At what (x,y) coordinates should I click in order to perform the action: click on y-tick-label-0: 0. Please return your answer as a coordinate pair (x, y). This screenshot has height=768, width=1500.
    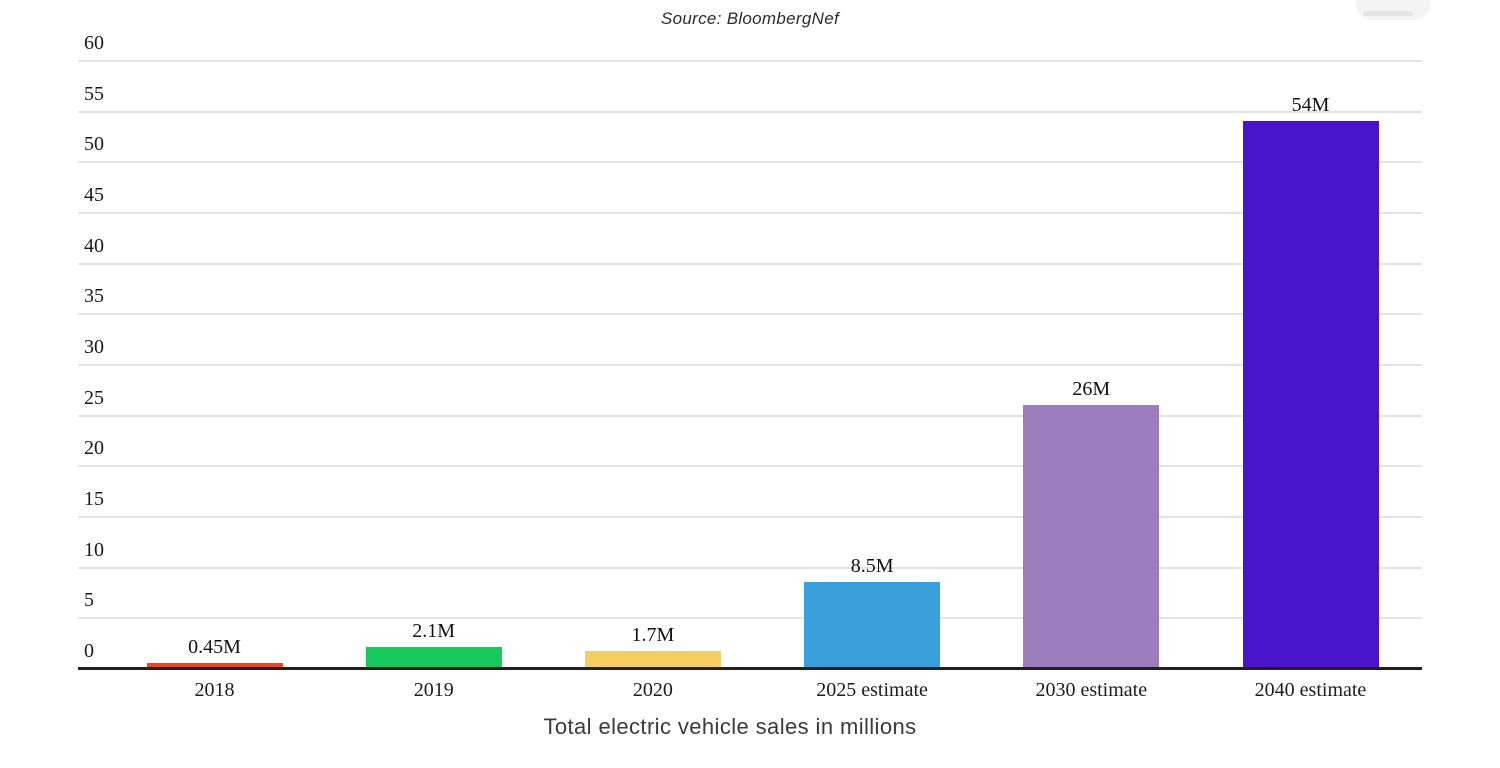
    Looking at the image, I should click on (89, 651).